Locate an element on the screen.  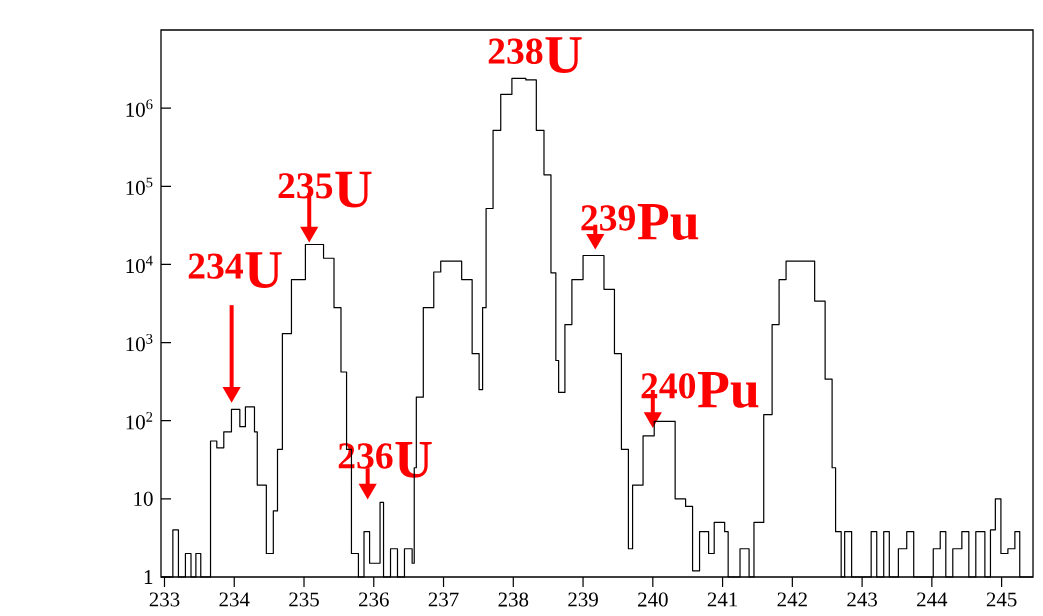
x-tick-label: 238 is located at coordinates (513, 599).